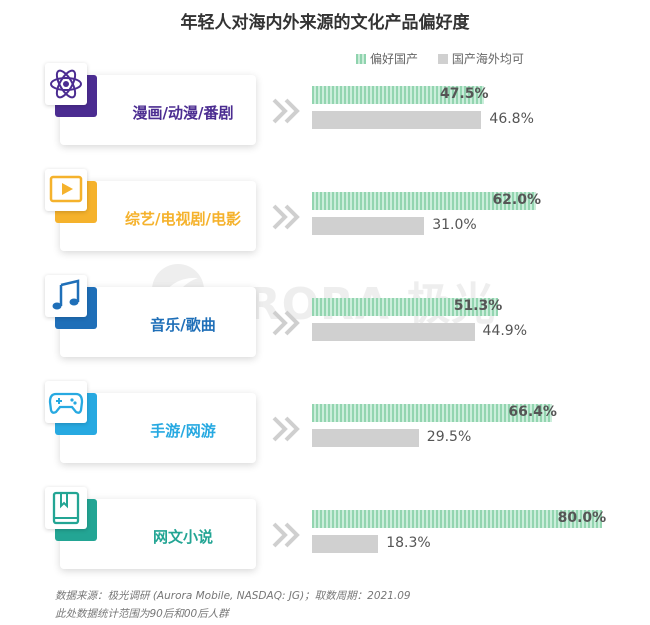 The width and height of the screenshot is (650, 625). Describe the element at coordinates (66, 296) in the screenshot. I see `music-note-icon` at that location.